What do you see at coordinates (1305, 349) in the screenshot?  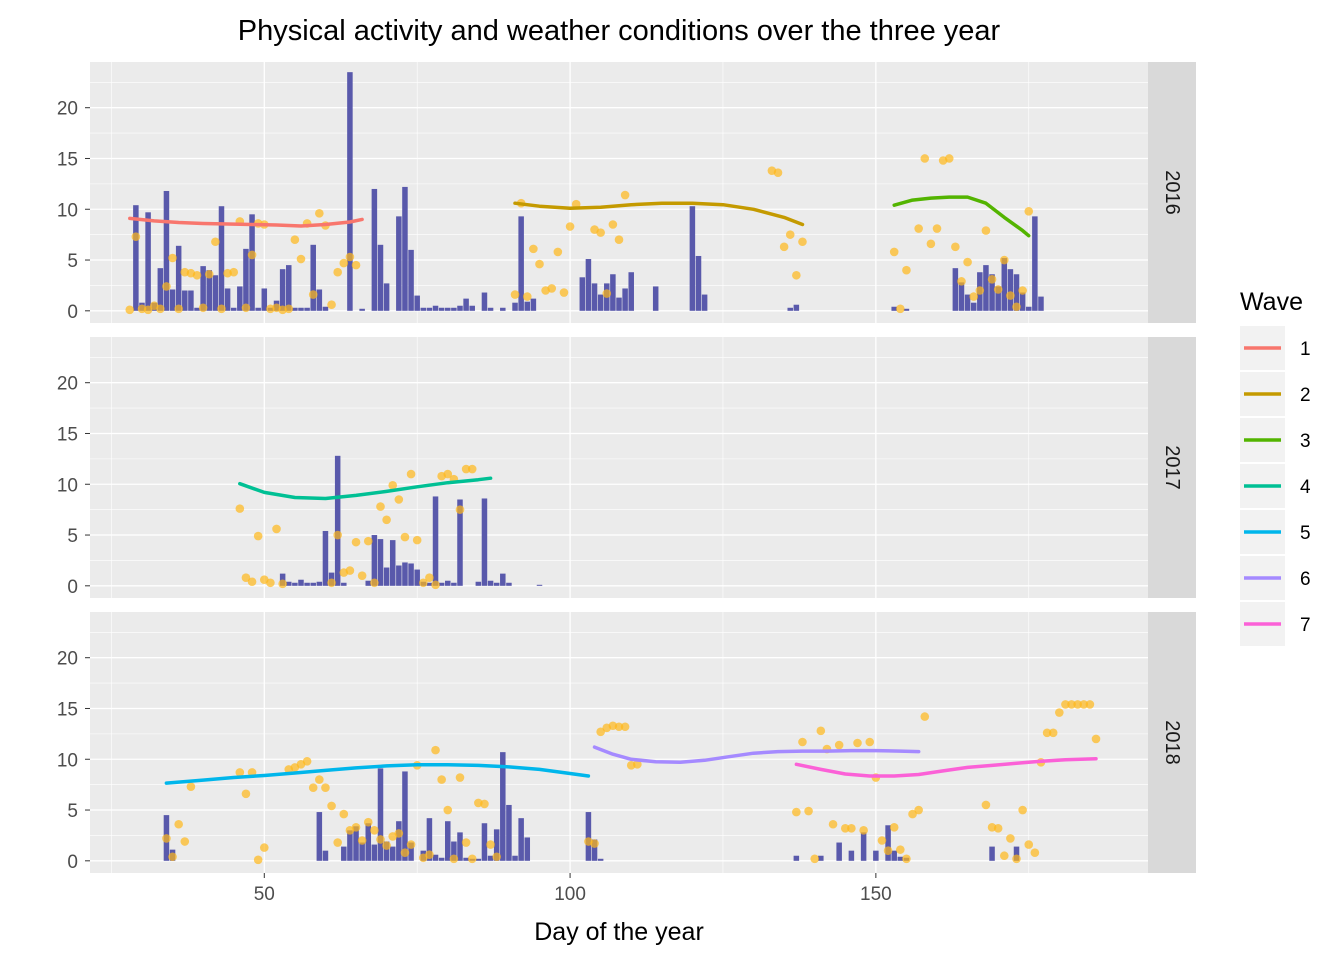 I see `legend-label-wave-1: 1` at bounding box center [1305, 349].